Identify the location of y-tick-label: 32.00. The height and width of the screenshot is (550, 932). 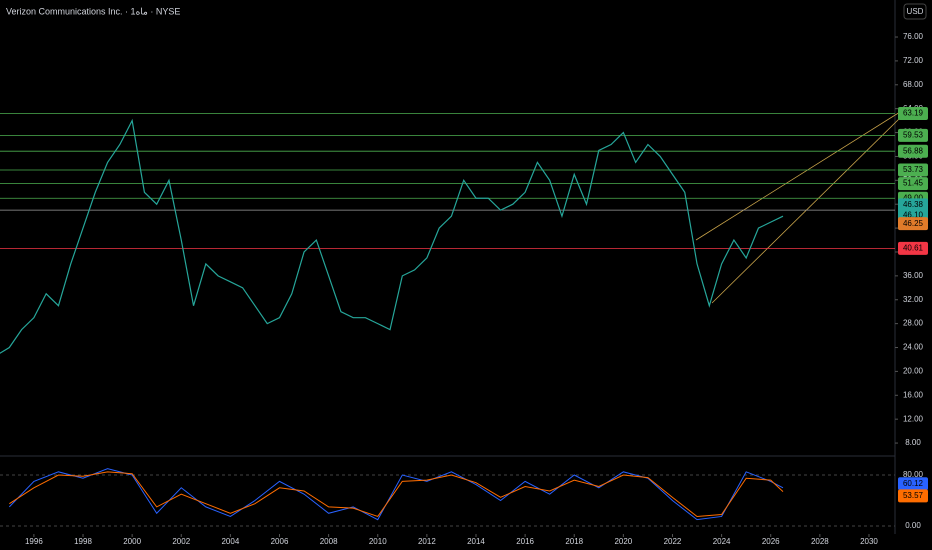
(913, 299).